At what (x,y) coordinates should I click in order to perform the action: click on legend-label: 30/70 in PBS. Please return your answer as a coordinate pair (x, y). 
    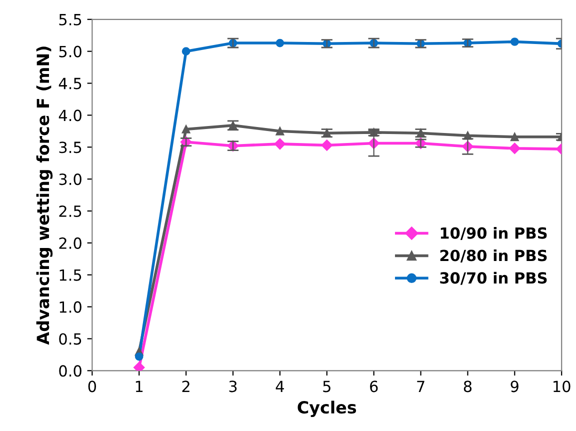
    Looking at the image, I should click on (493, 278).